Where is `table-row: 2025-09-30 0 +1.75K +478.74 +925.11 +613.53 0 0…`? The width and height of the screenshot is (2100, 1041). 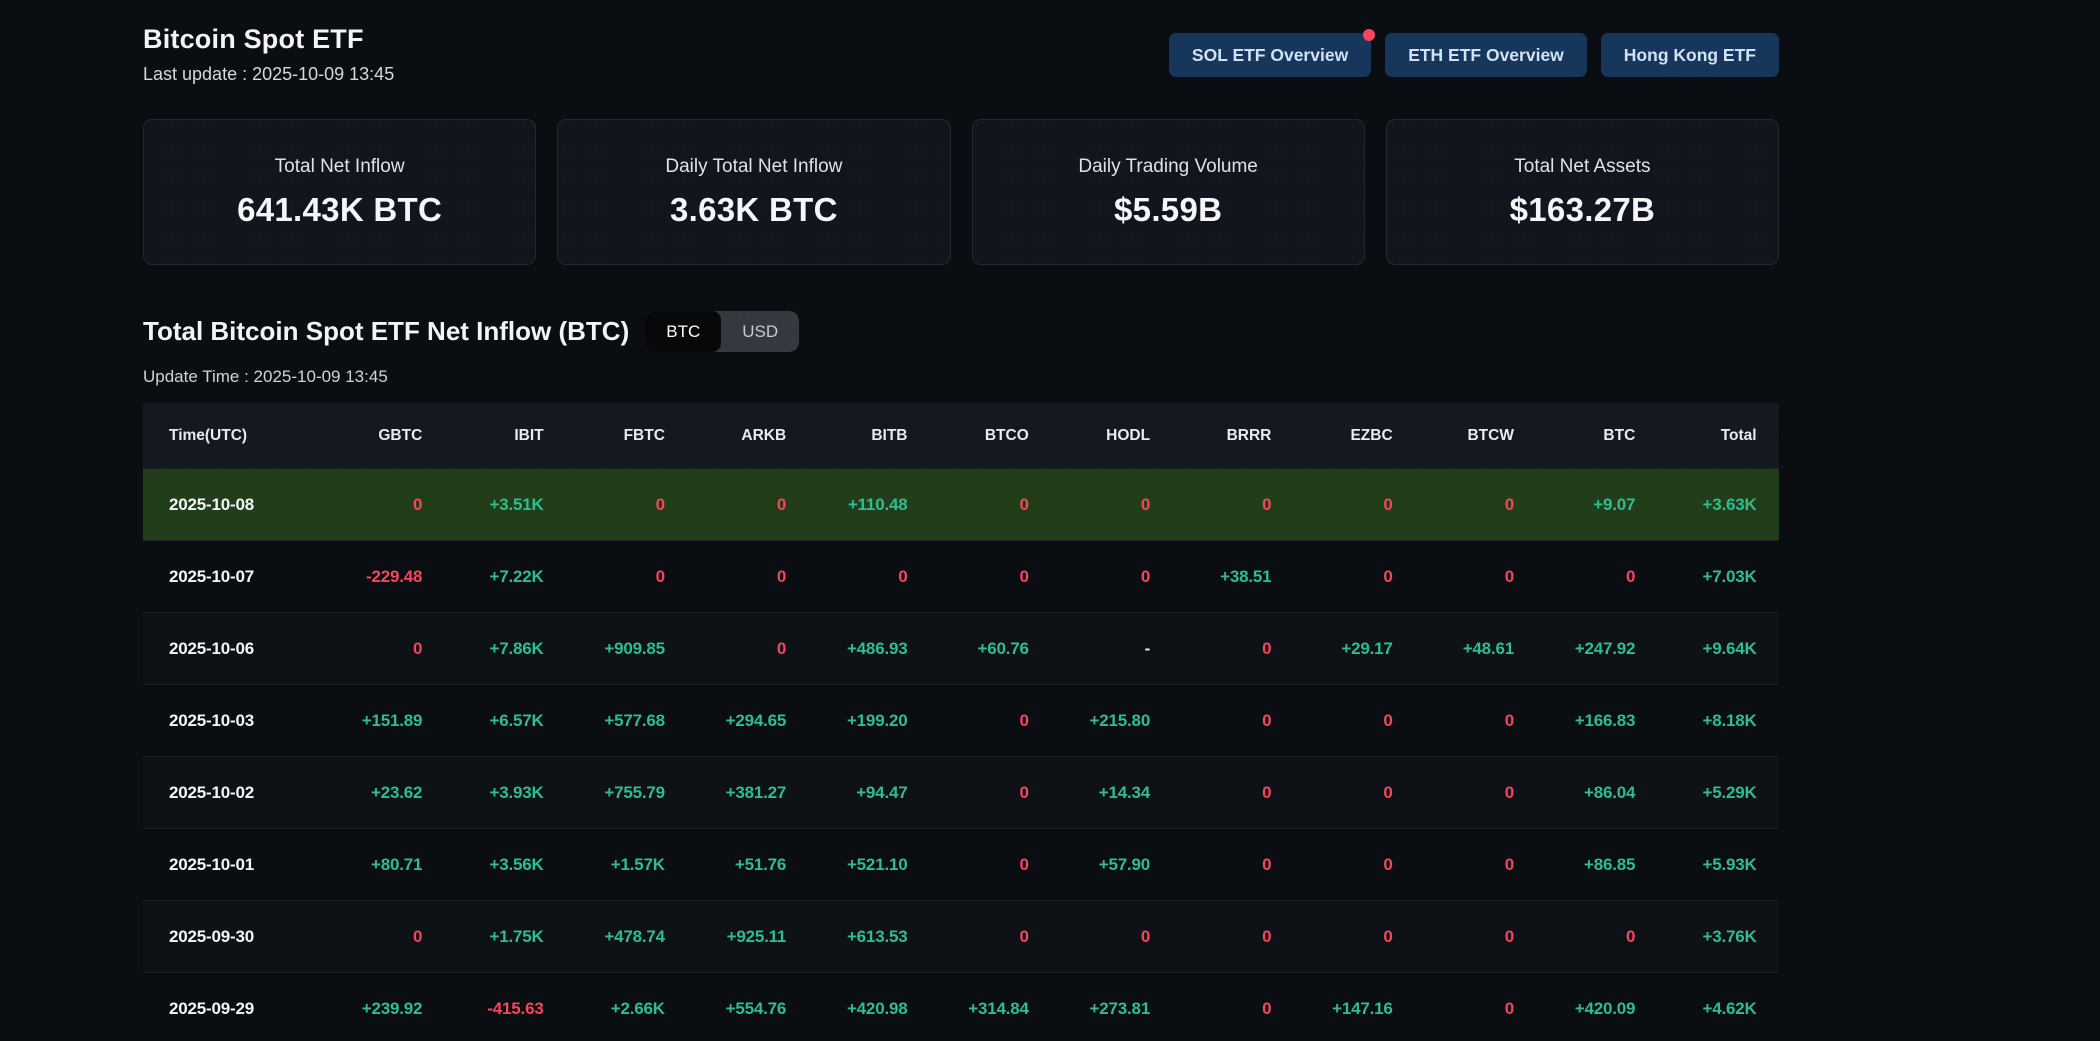
table-row: 2025-09-30 0 +1.75K +478.74 +925.11 +613.53 0 0… is located at coordinates (961, 937).